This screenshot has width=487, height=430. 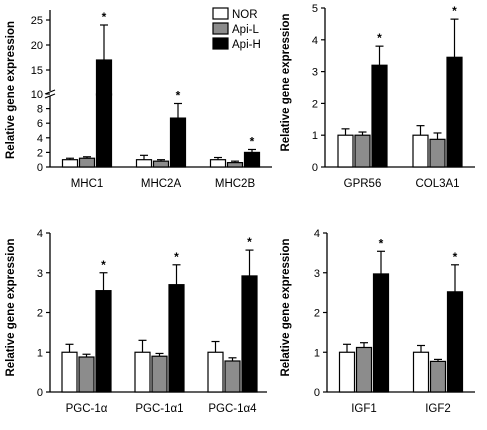 I want to click on category-label: PGC-1α, so click(x=87, y=409).